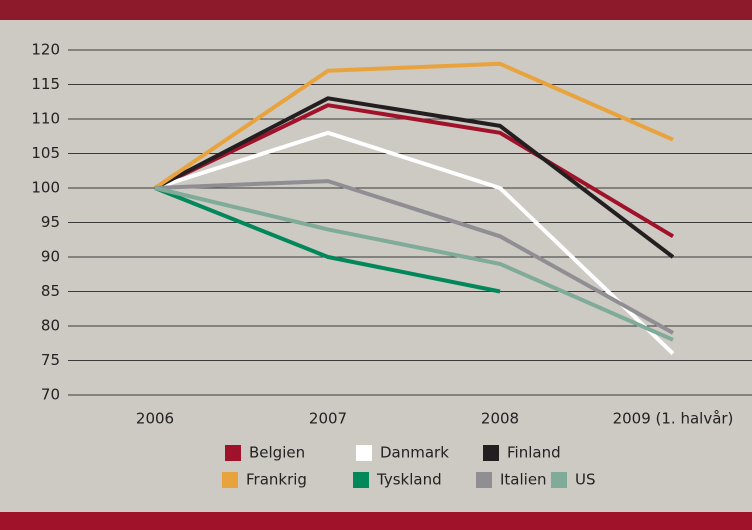 The height and width of the screenshot is (530, 752). I want to click on x-tick-label: 2006, so click(155, 419).